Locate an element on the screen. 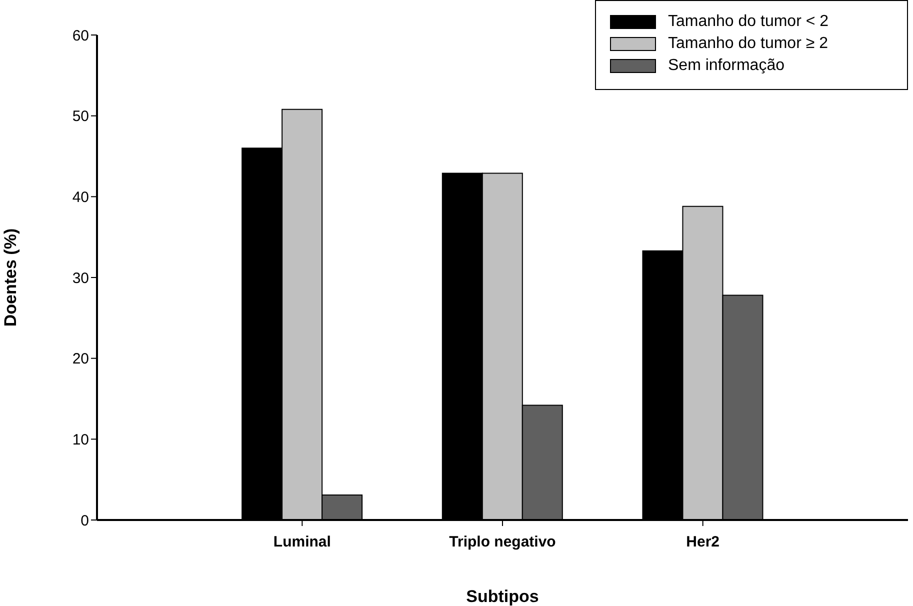 The height and width of the screenshot is (606, 913). legend-label: Tamanho do tumor ≥ 2 is located at coordinates (748, 44).